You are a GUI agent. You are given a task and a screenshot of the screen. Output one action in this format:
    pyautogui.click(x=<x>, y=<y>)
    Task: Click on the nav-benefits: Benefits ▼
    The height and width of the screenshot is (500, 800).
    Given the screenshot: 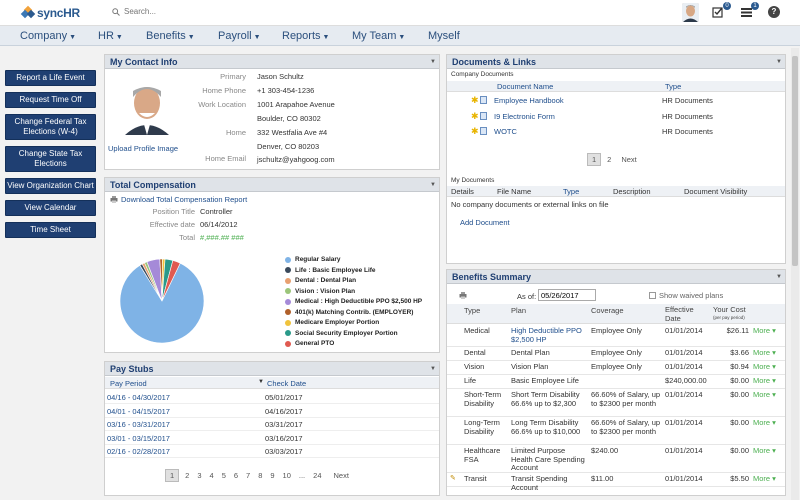 What is the action you would take?
    pyautogui.click(x=170, y=37)
    